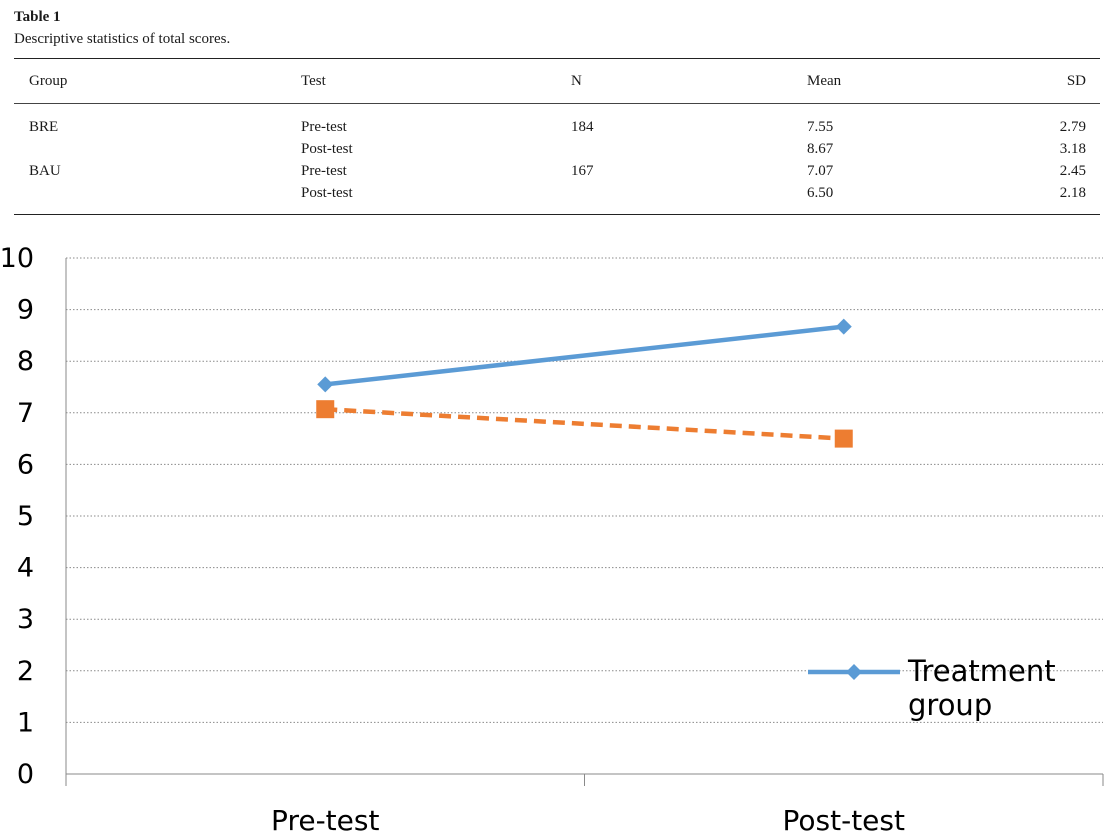 The width and height of the screenshot is (1111, 839). What do you see at coordinates (557, 171) in the screenshot?
I see `table-row: BAU Pre-test 167 7.07 2.45` at bounding box center [557, 171].